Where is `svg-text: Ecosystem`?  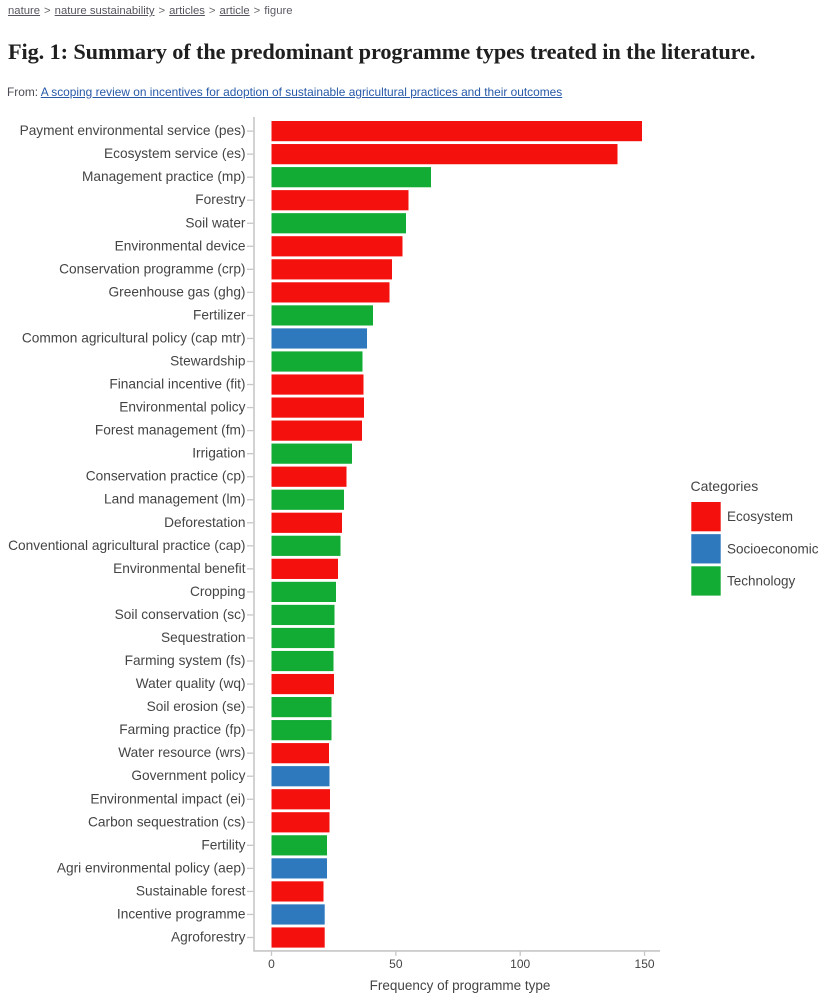
svg-text: Ecosystem is located at coordinates (760, 516).